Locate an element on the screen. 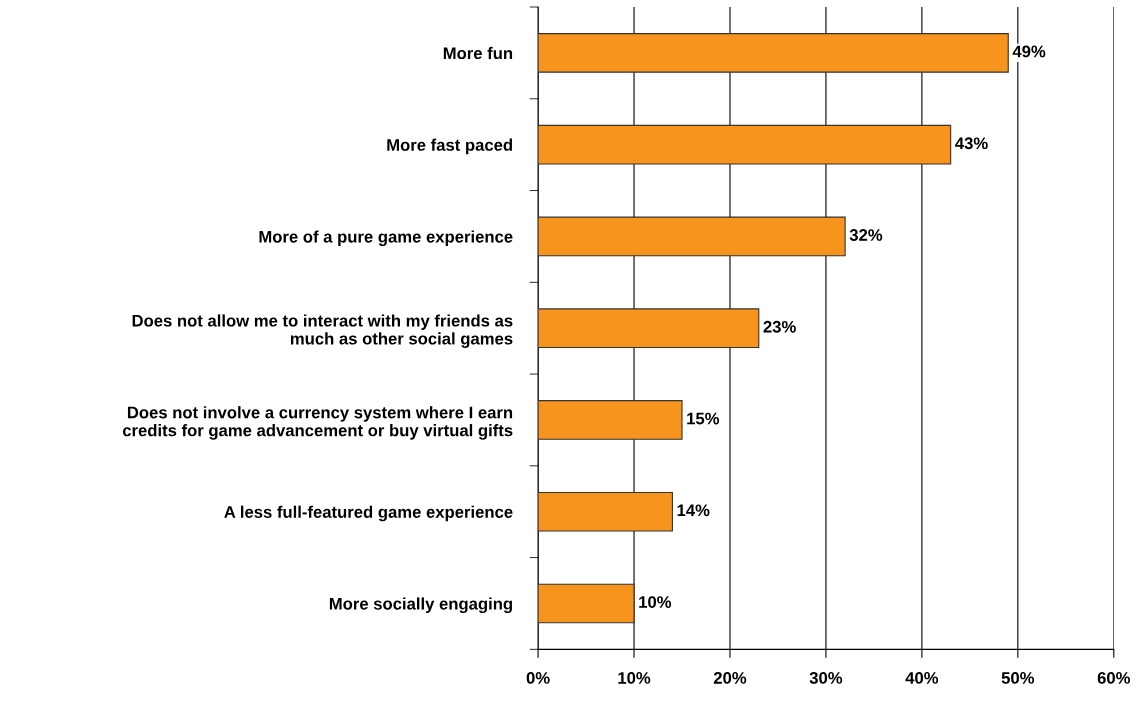  y-tick-label: A less full-featured game experience is located at coordinates (368, 513).